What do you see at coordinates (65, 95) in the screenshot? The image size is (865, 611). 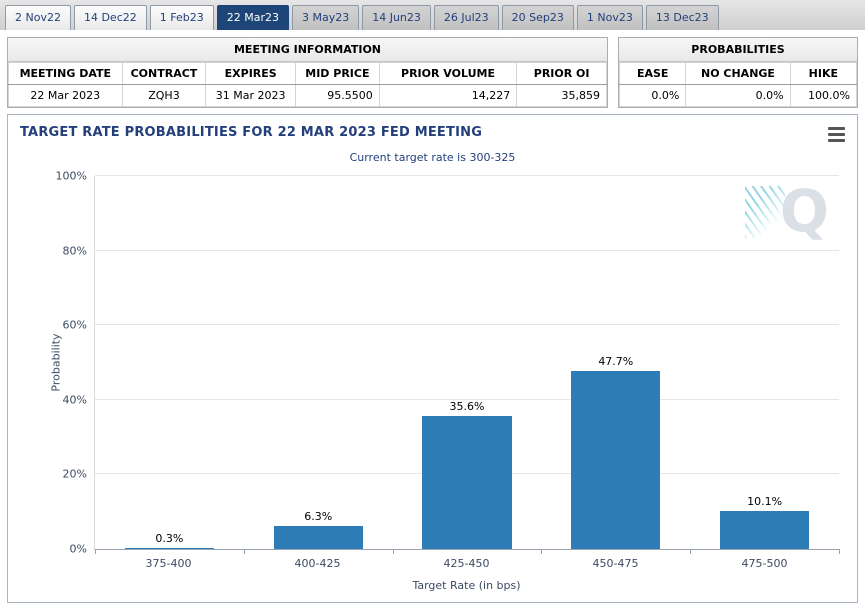 I see `meeting-date-value: 22 Mar 2023` at bounding box center [65, 95].